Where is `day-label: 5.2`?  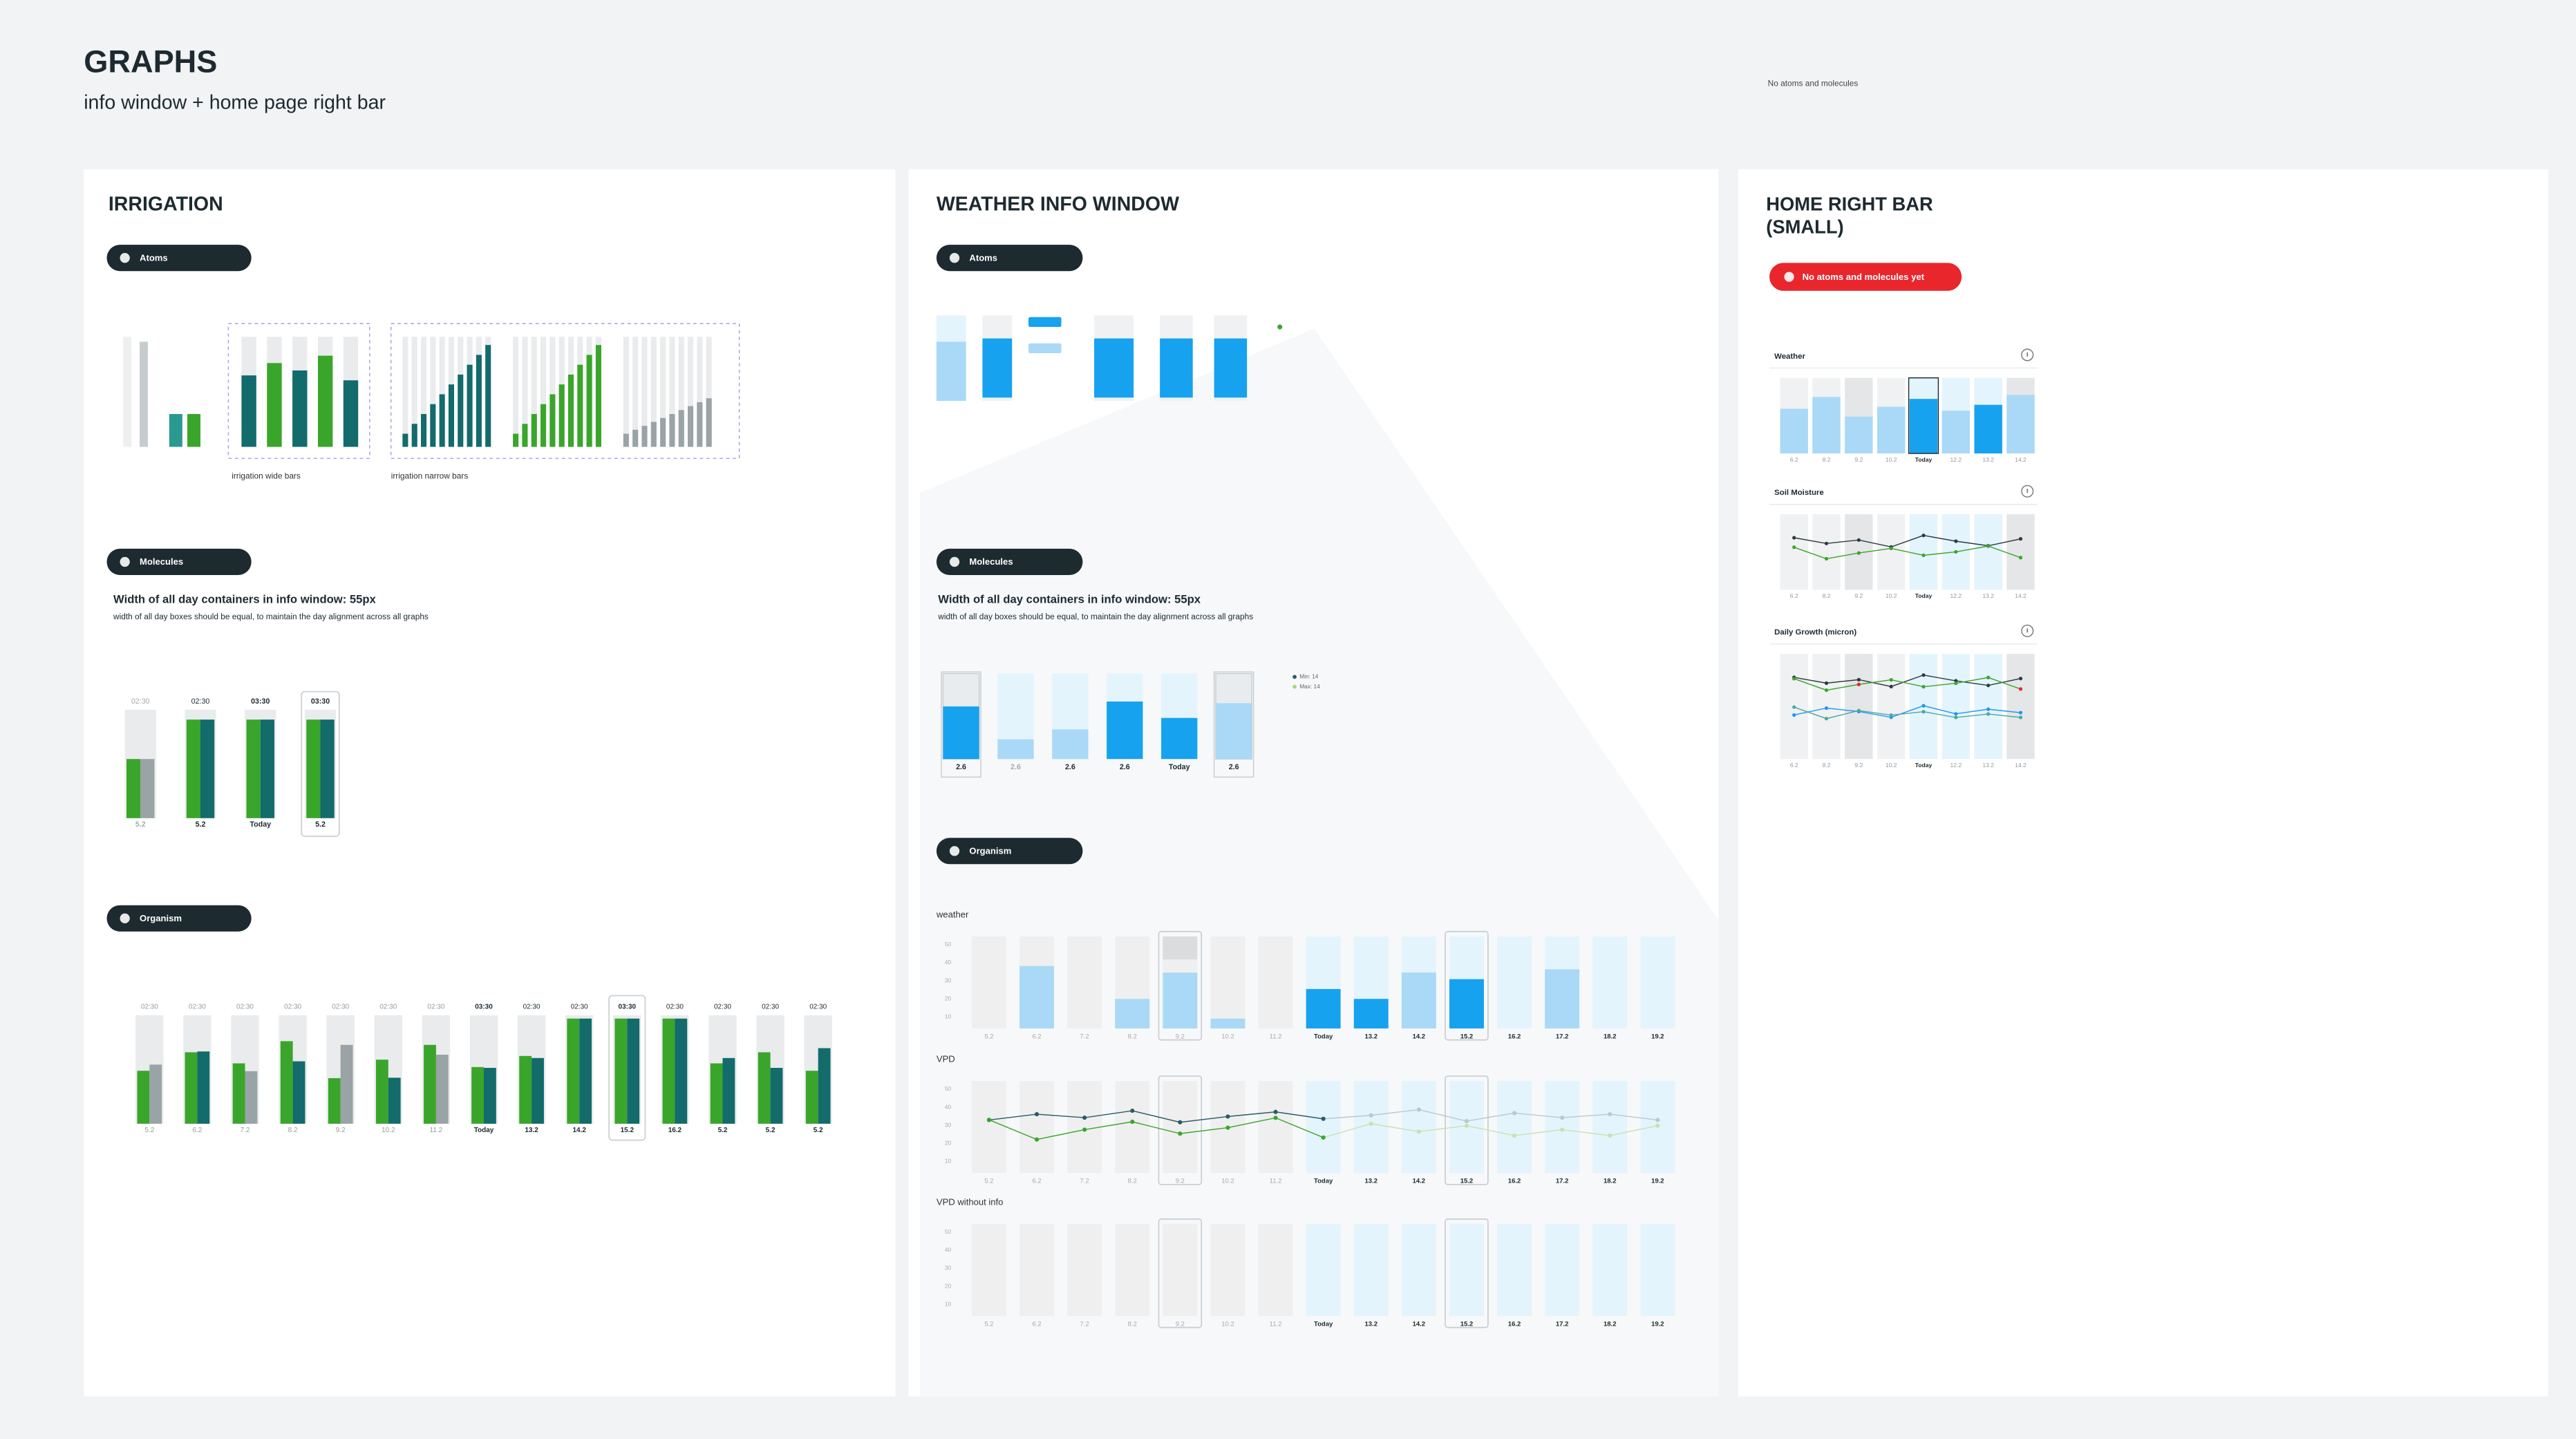 day-label: 5.2 is located at coordinates (140, 824).